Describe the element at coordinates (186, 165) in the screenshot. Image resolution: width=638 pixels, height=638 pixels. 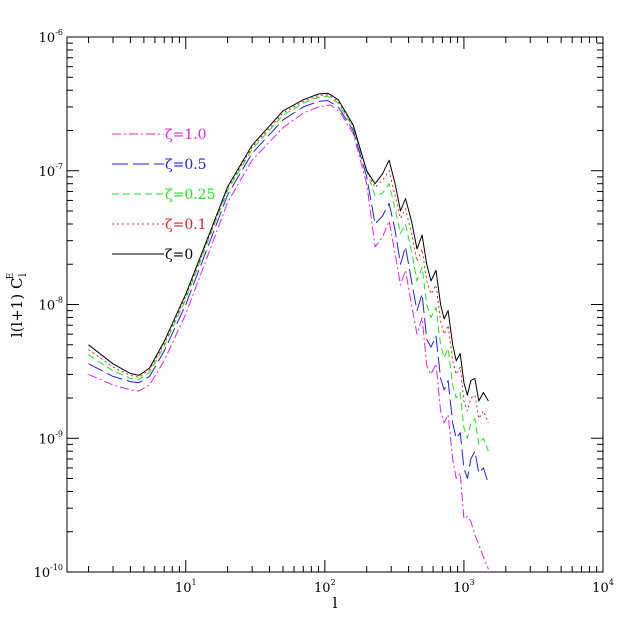
I see `legend-label-1: ζ=0.5` at that location.